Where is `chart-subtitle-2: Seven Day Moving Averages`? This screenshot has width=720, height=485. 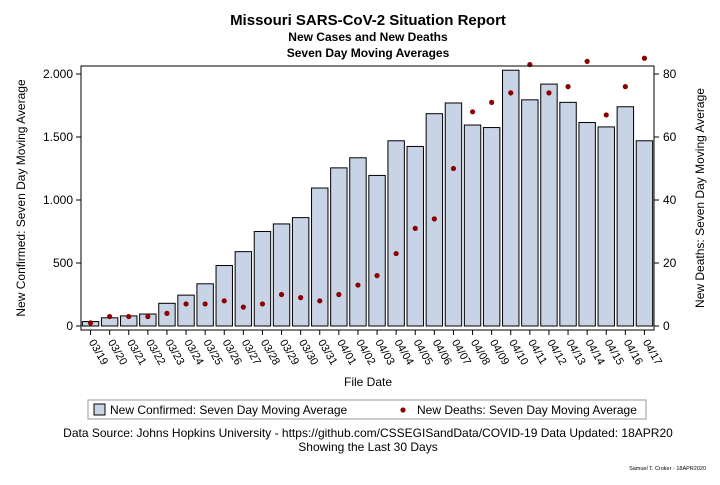 chart-subtitle-2: Seven Day Moving Averages is located at coordinates (368, 53).